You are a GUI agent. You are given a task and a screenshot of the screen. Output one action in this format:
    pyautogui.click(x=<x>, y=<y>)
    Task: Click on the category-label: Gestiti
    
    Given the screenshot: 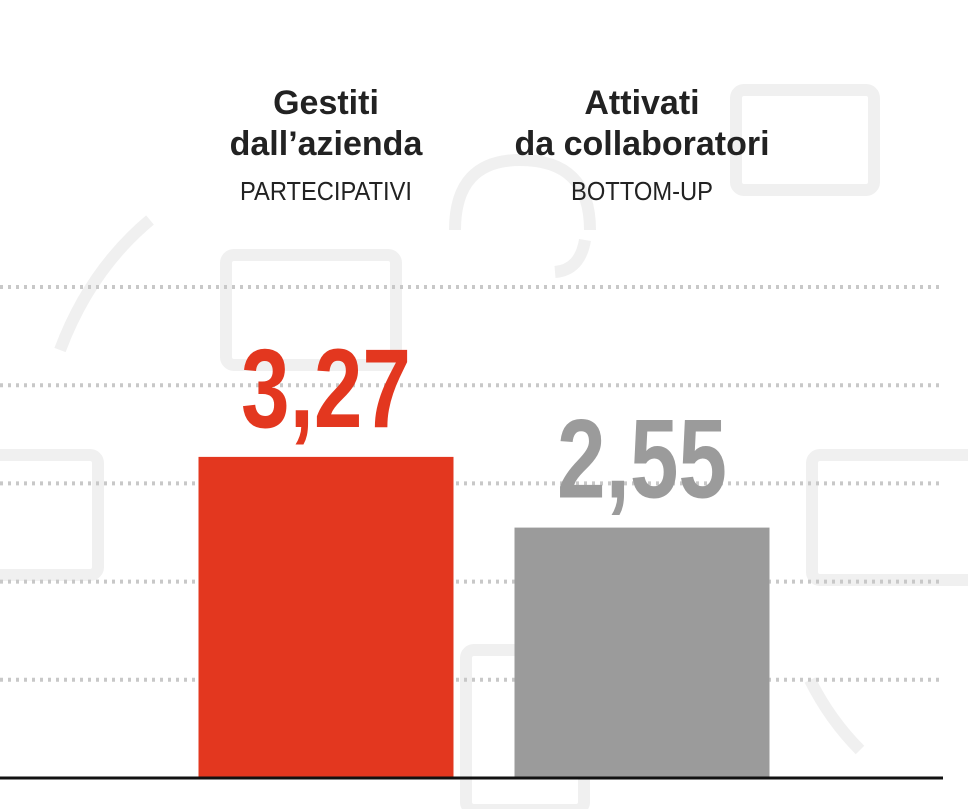 What is the action you would take?
    pyautogui.click(x=326, y=103)
    